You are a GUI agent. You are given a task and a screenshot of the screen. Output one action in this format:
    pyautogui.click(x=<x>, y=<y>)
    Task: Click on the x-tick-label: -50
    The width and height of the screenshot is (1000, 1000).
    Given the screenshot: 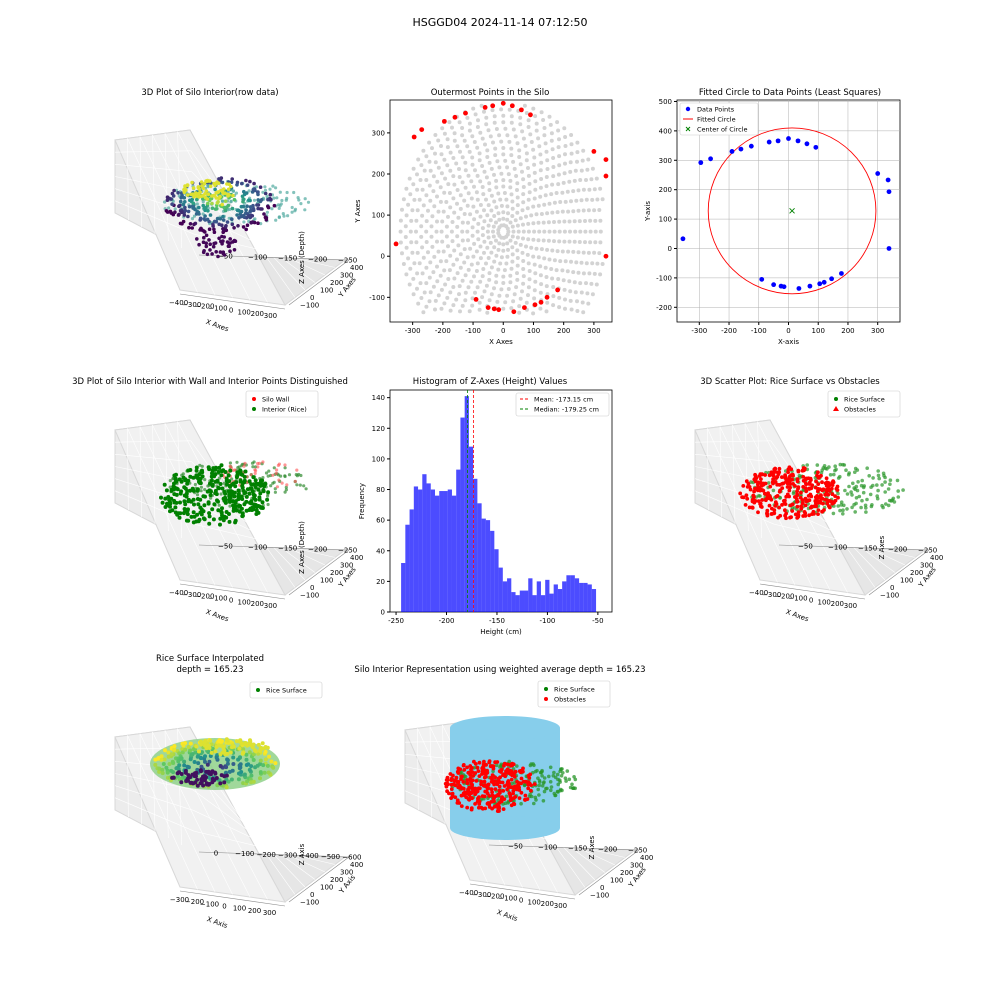 What is the action you would take?
    pyautogui.click(x=597, y=621)
    